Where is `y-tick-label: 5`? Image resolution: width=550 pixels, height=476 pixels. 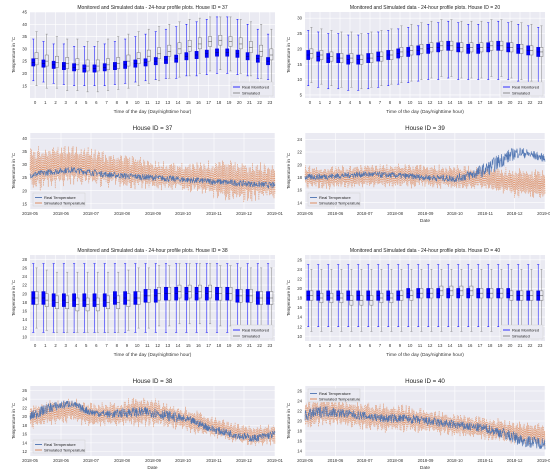 y-tick-label: 5 is located at coordinates (301, 95).